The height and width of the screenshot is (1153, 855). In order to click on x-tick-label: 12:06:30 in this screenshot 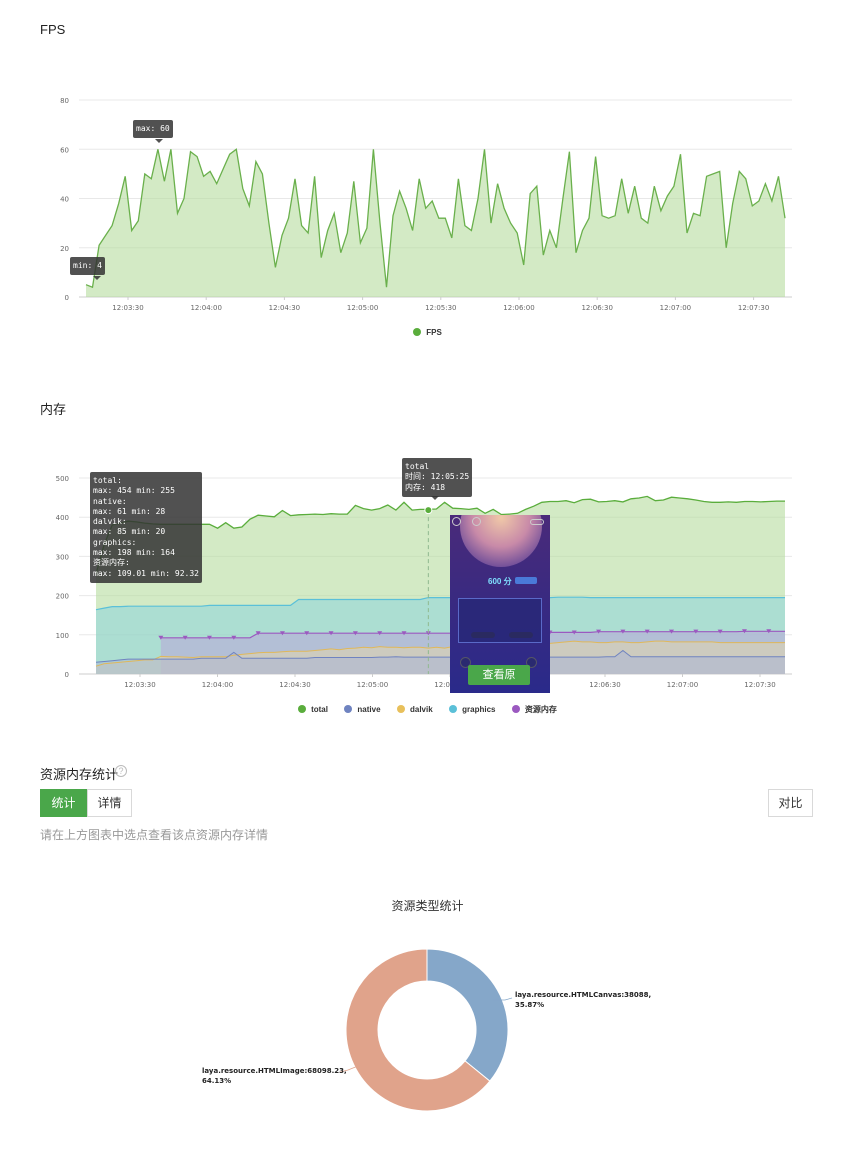, I will do `click(596, 308)`.